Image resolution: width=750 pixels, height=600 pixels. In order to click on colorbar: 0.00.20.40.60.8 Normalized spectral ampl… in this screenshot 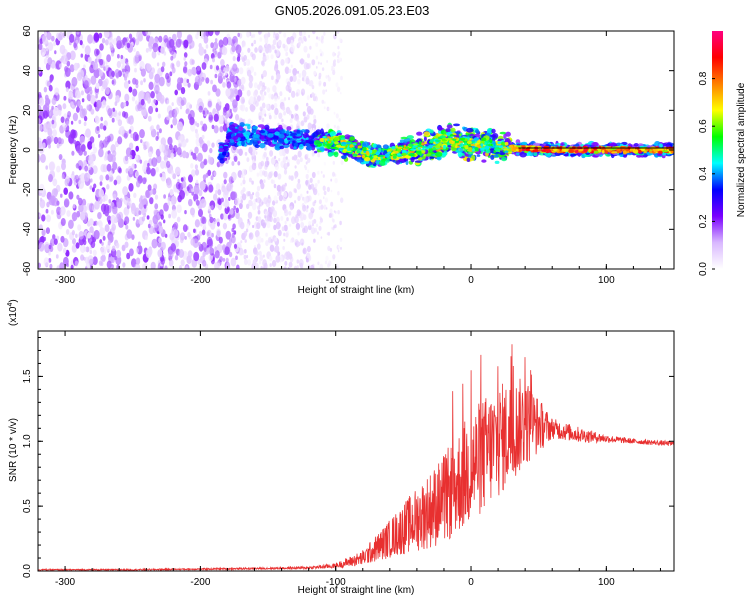, I will do `click(722, 153)`.